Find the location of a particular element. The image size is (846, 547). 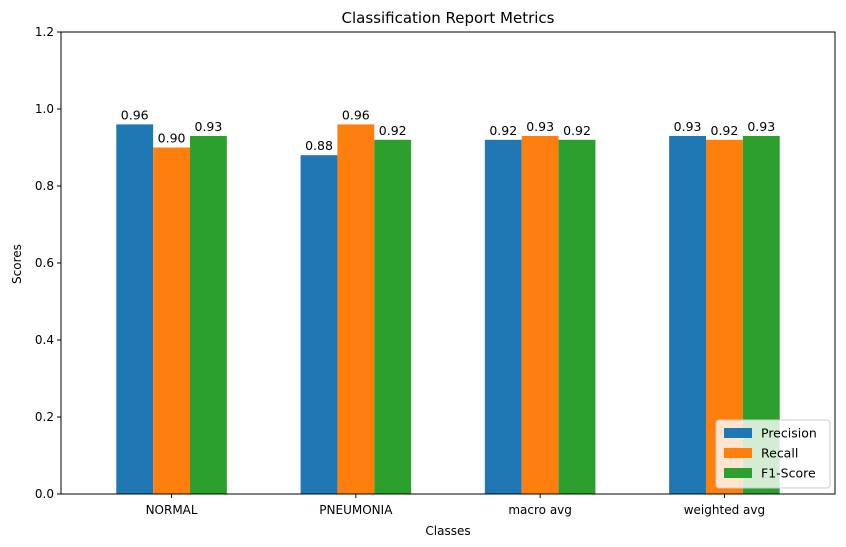

y-axis-label: Scores is located at coordinates (17, 264).